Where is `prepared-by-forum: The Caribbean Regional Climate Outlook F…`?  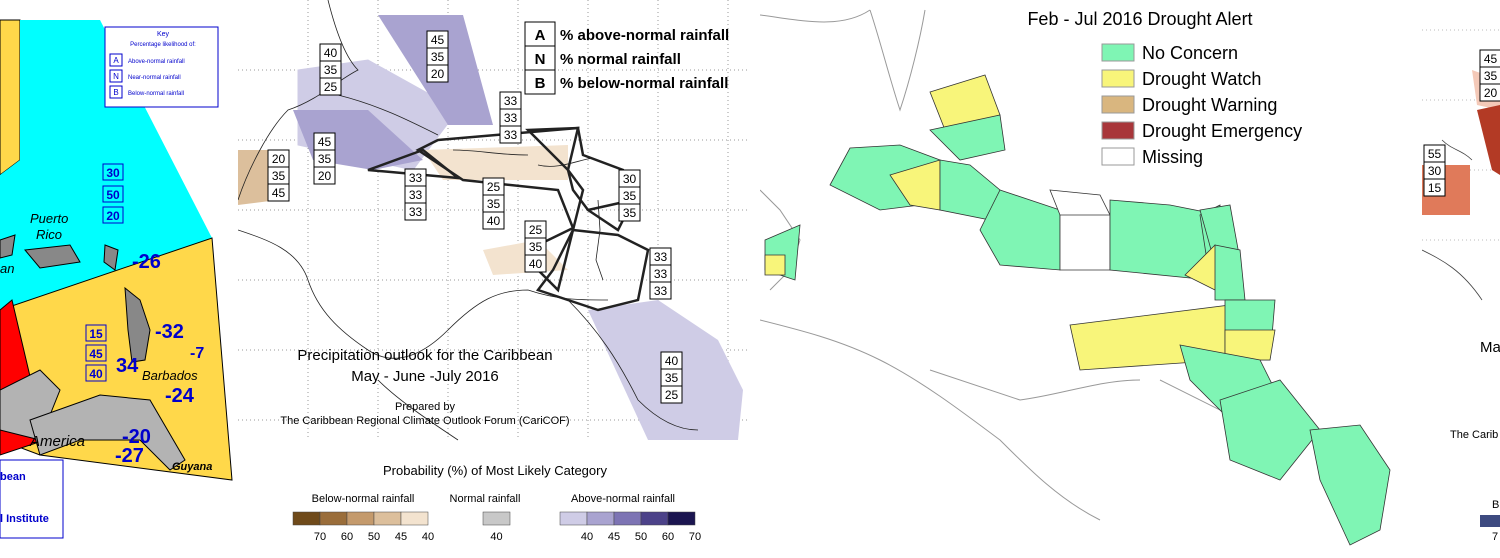
prepared-by-forum: The Caribbean Regional Climate Outlook F… is located at coordinates (424, 421).